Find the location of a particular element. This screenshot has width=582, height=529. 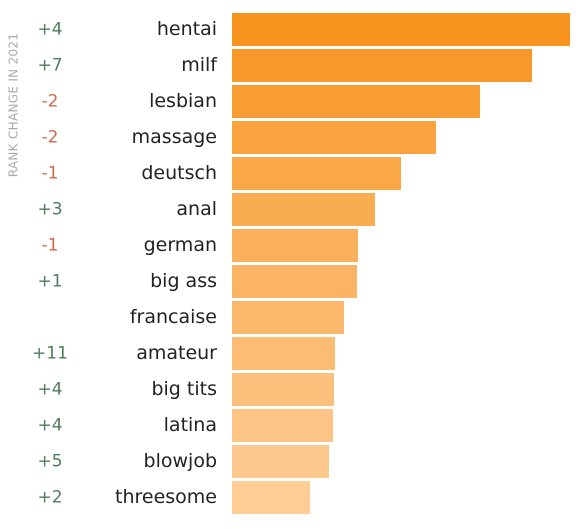

category-label: latina is located at coordinates (190, 425).